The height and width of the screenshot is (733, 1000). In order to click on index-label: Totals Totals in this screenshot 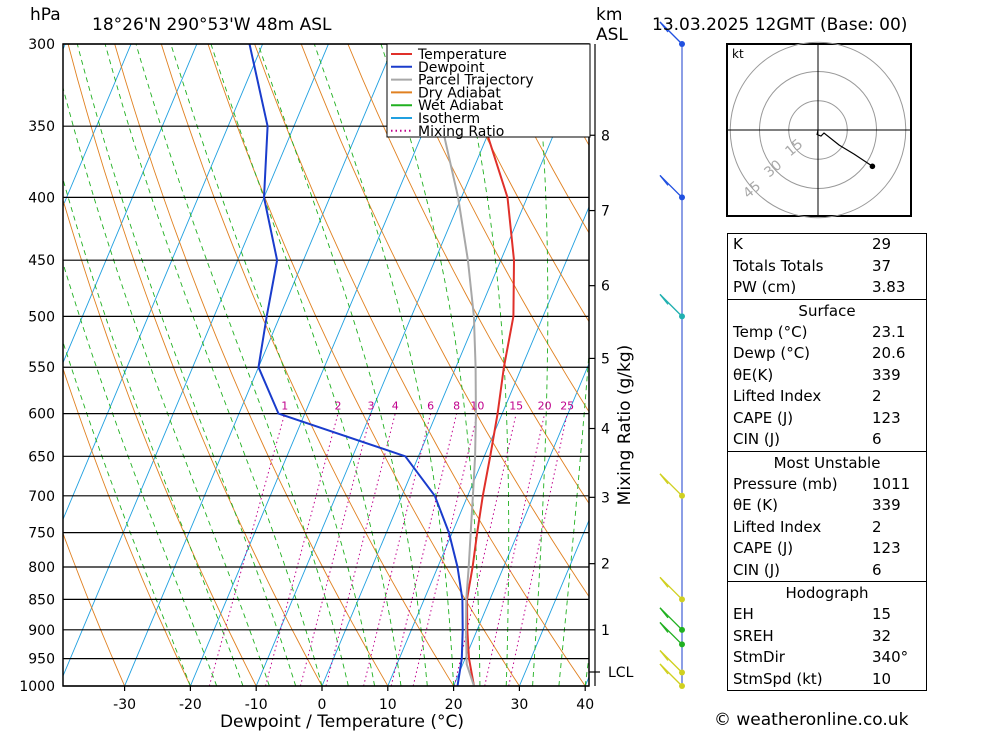, I will do `click(778, 265)`.